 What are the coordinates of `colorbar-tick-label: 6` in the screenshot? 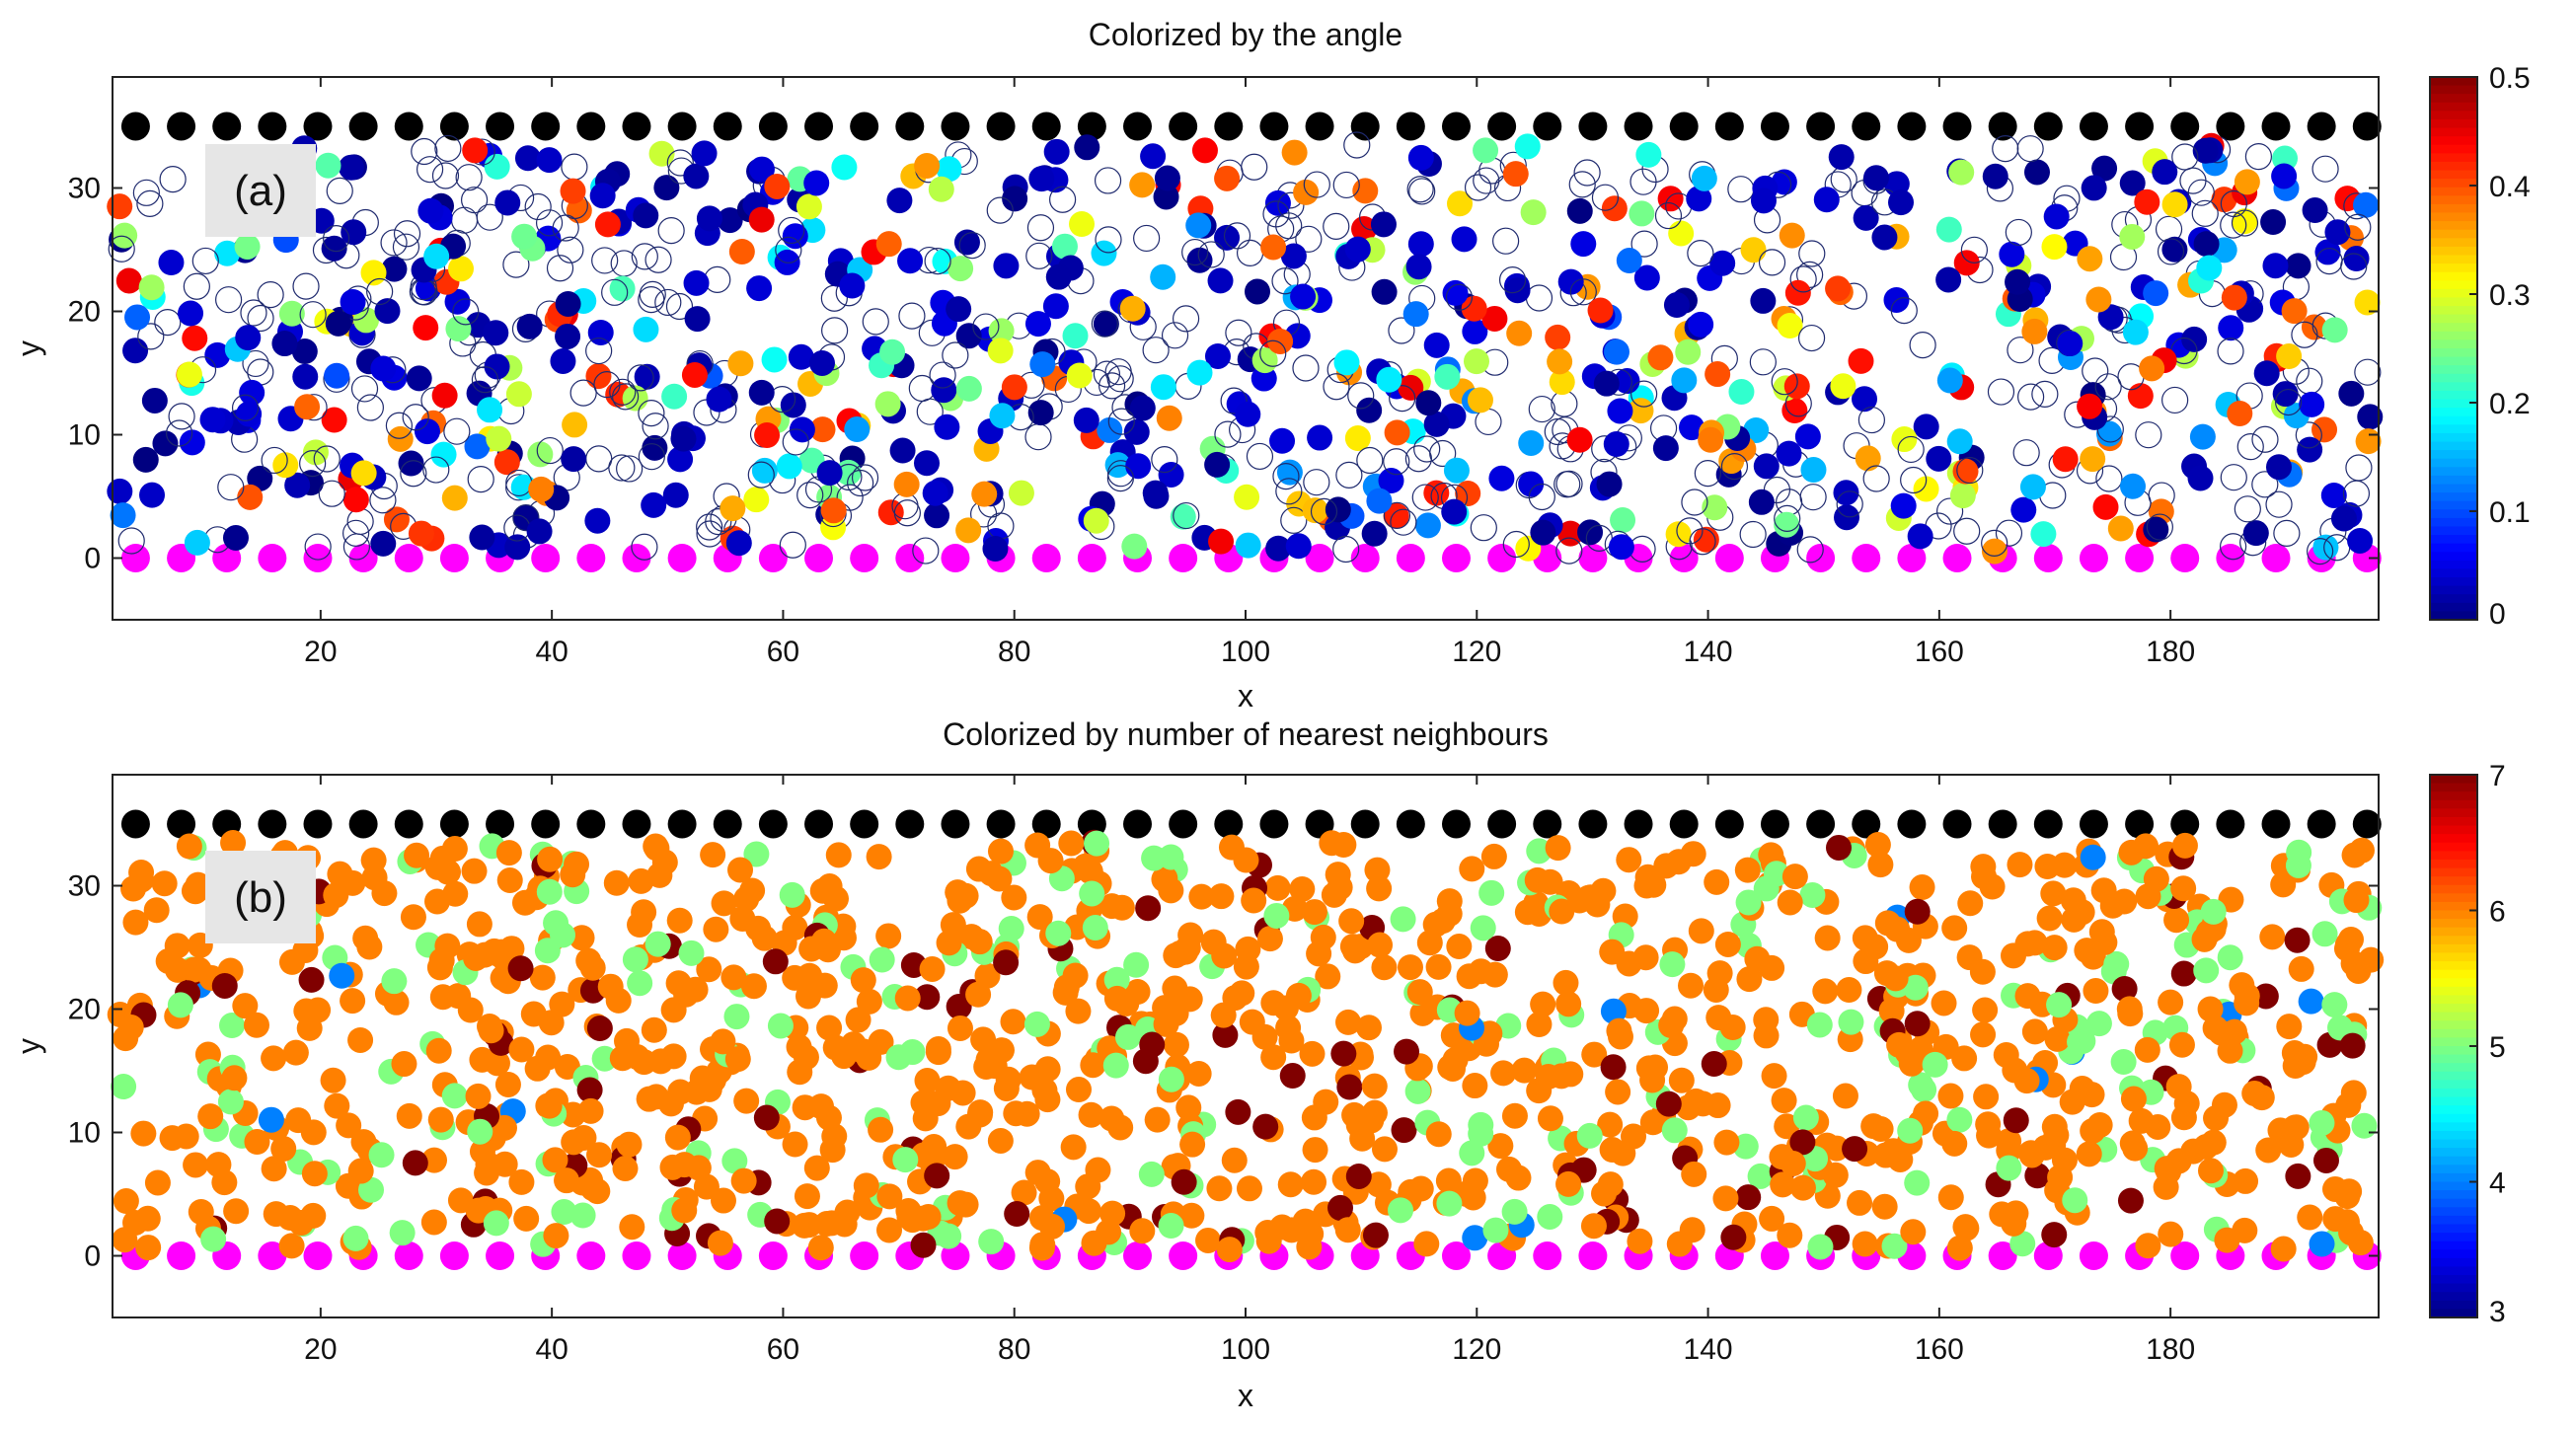 It's located at (2497, 912).